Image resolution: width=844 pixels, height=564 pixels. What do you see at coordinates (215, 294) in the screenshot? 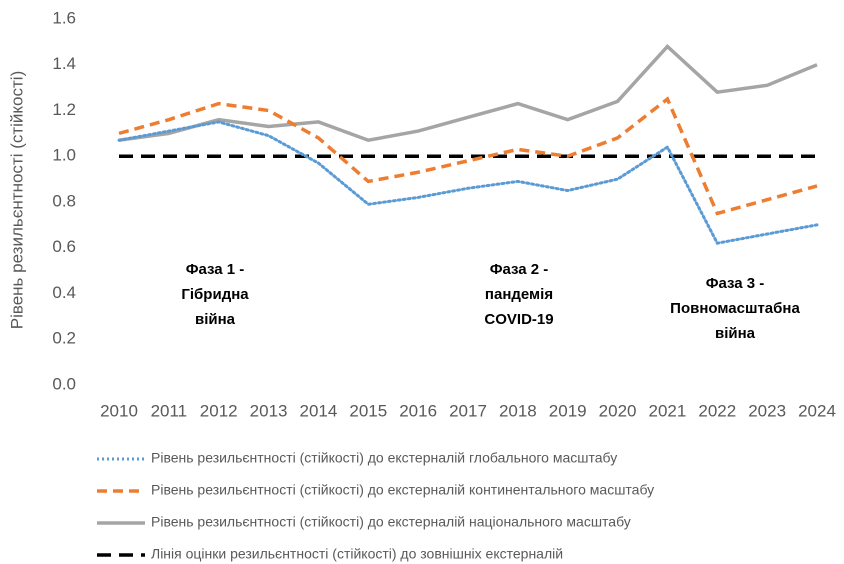
I see `annotation: Гібридна` at bounding box center [215, 294].